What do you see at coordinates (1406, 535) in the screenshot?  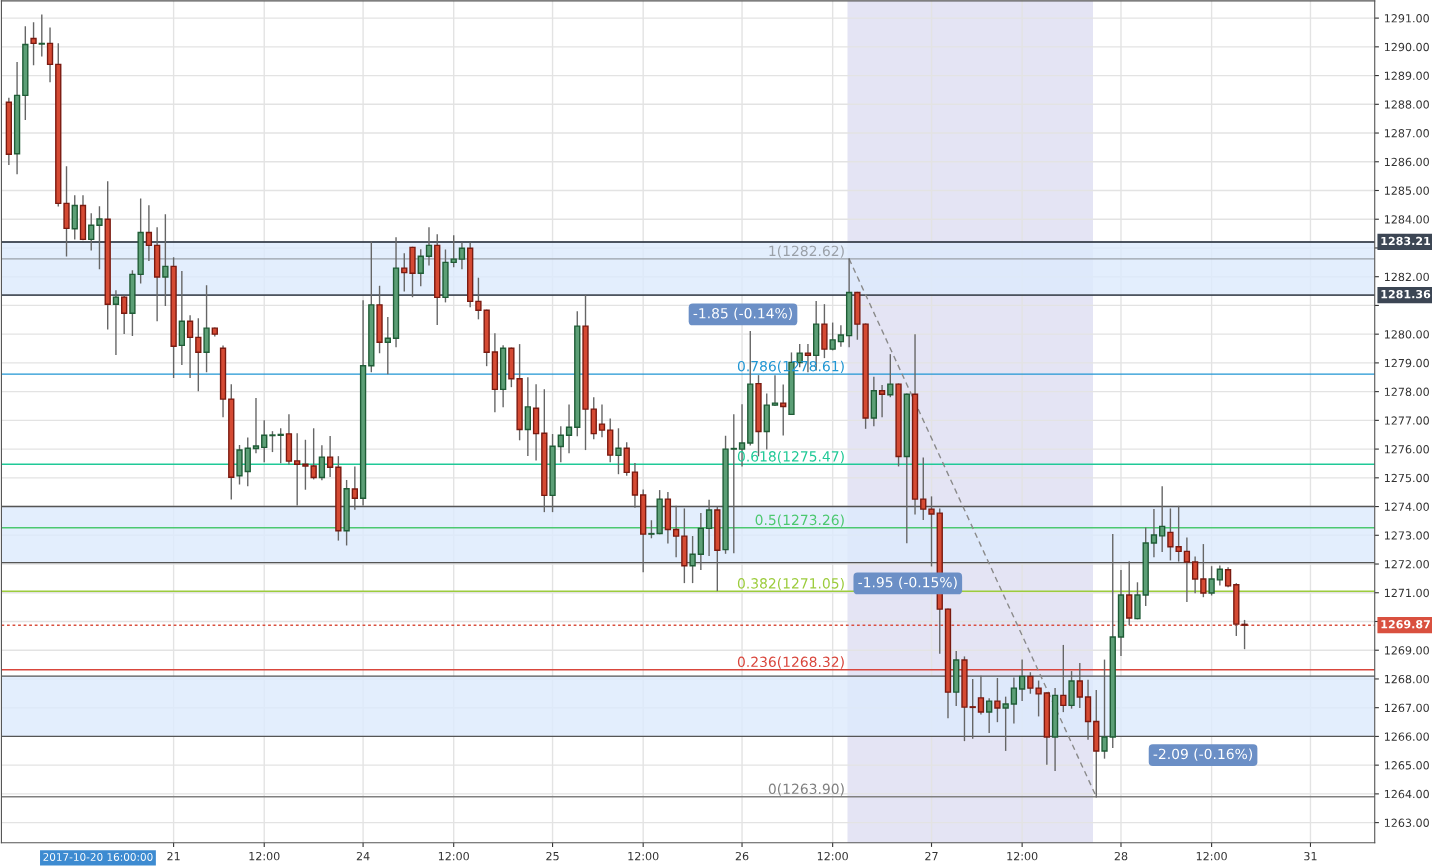 I see `y-tick-label: 1273.00` at bounding box center [1406, 535].